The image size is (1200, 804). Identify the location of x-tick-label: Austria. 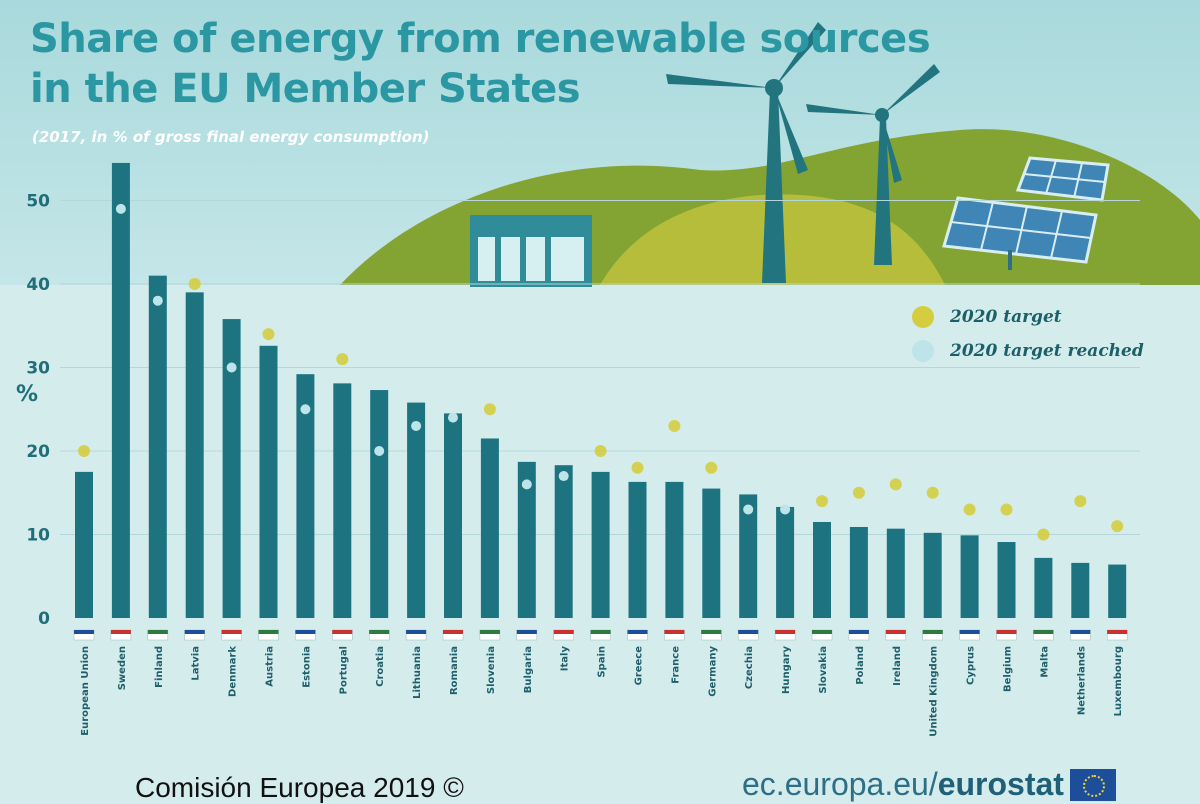
(270, 666).